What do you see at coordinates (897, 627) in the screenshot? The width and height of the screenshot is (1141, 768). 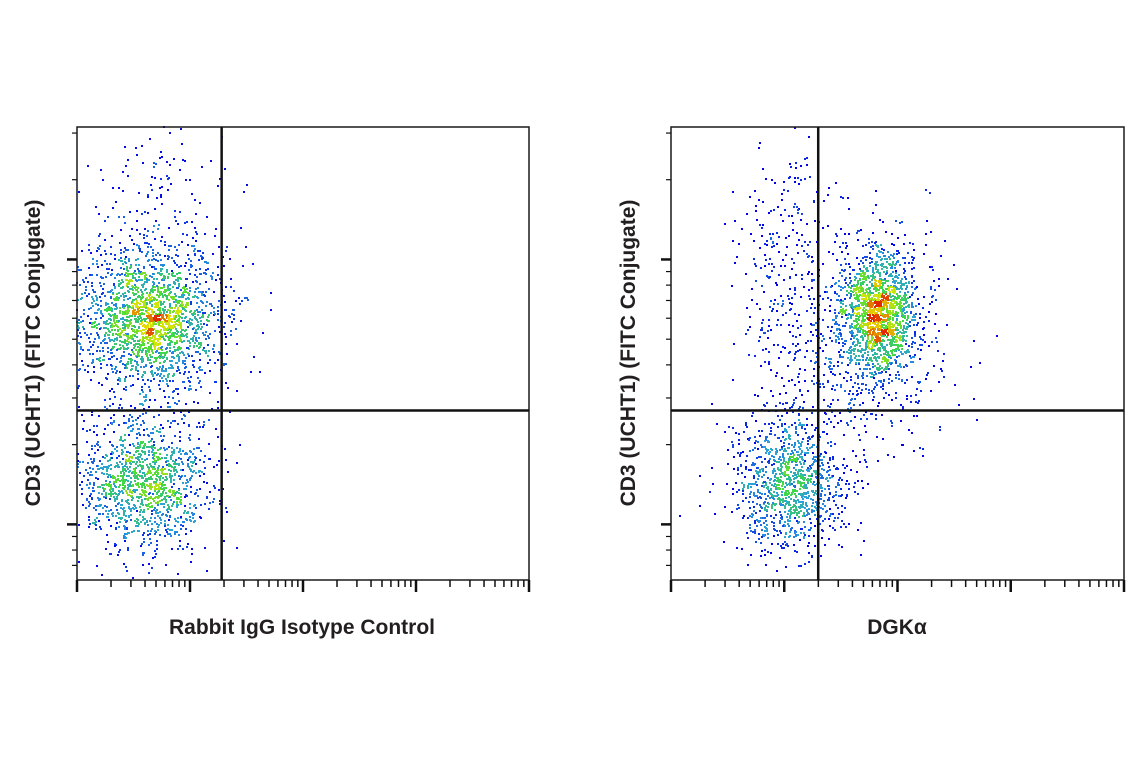 I see `x-axis-label: DGKα` at bounding box center [897, 627].